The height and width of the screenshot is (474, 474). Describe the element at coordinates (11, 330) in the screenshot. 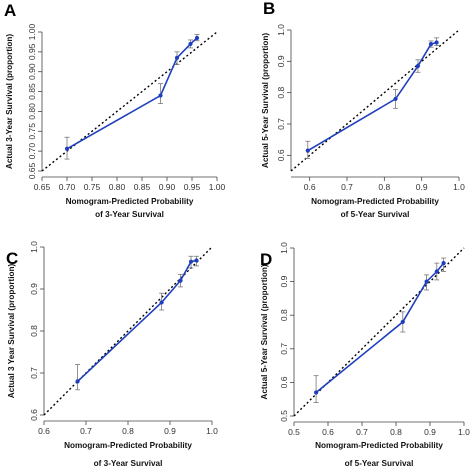

I see `y-axis-label: Actual 3 Year Survival (proportion)` at that location.